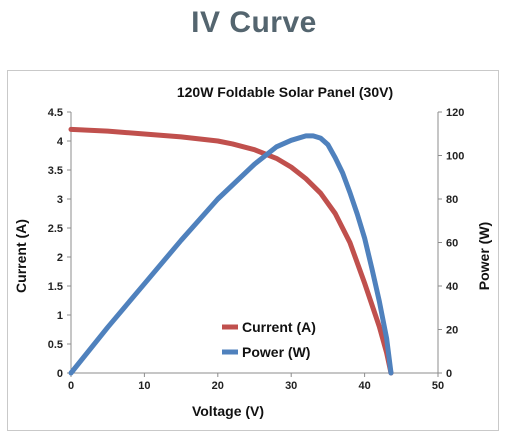 The width and height of the screenshot is (508, 437). I want to click on y-tick-label: 0.5, so click(55, 345).